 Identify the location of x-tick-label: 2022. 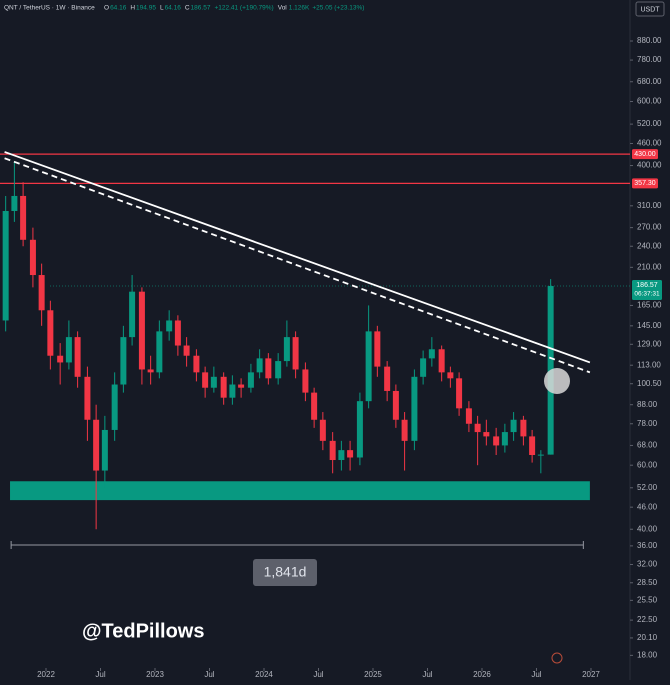
(46, 674).